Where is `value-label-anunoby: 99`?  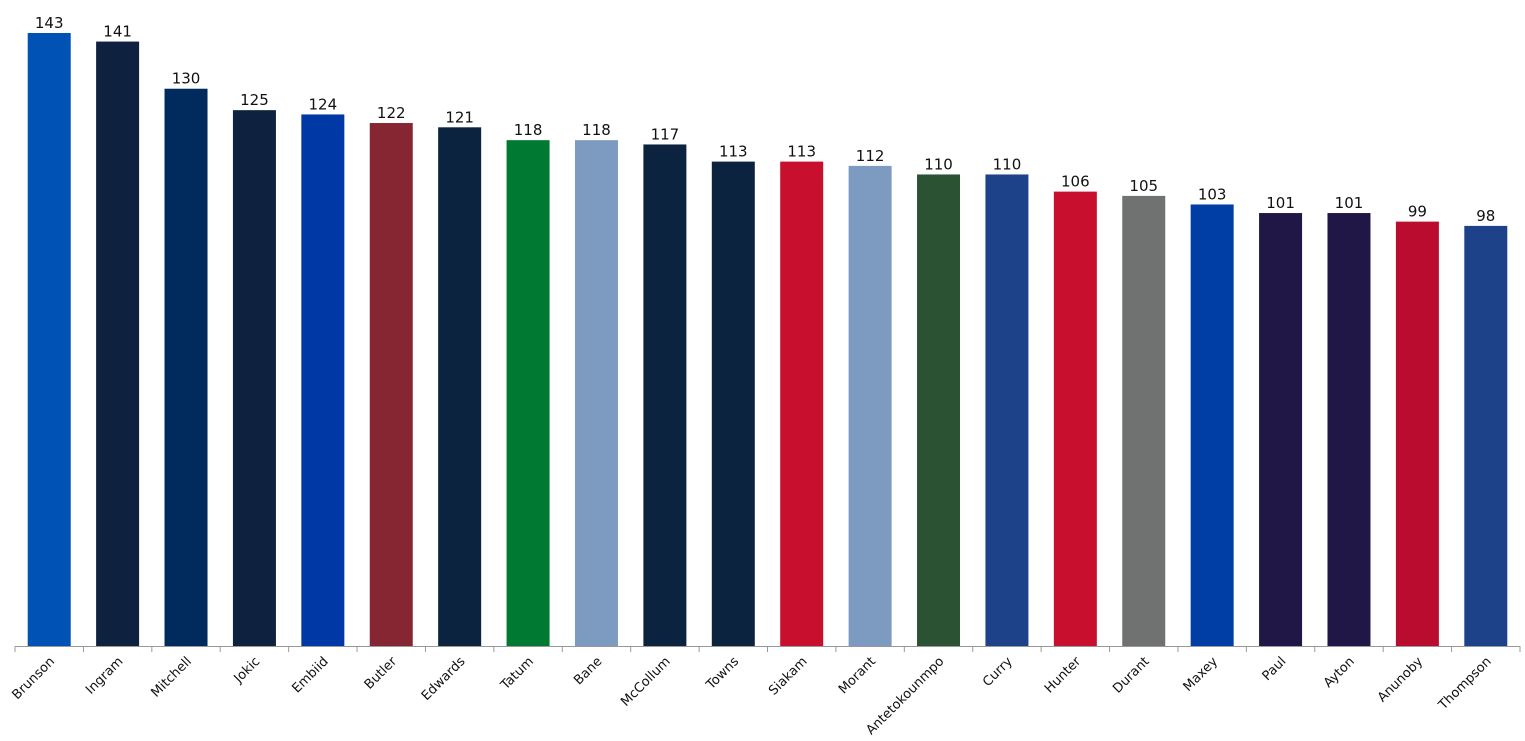 value-label-anunoby: 99 is located at coordinates (1417, 212).